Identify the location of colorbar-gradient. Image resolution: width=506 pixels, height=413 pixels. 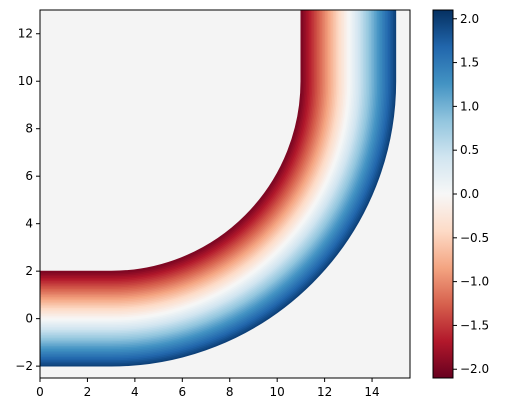
(443, 194).